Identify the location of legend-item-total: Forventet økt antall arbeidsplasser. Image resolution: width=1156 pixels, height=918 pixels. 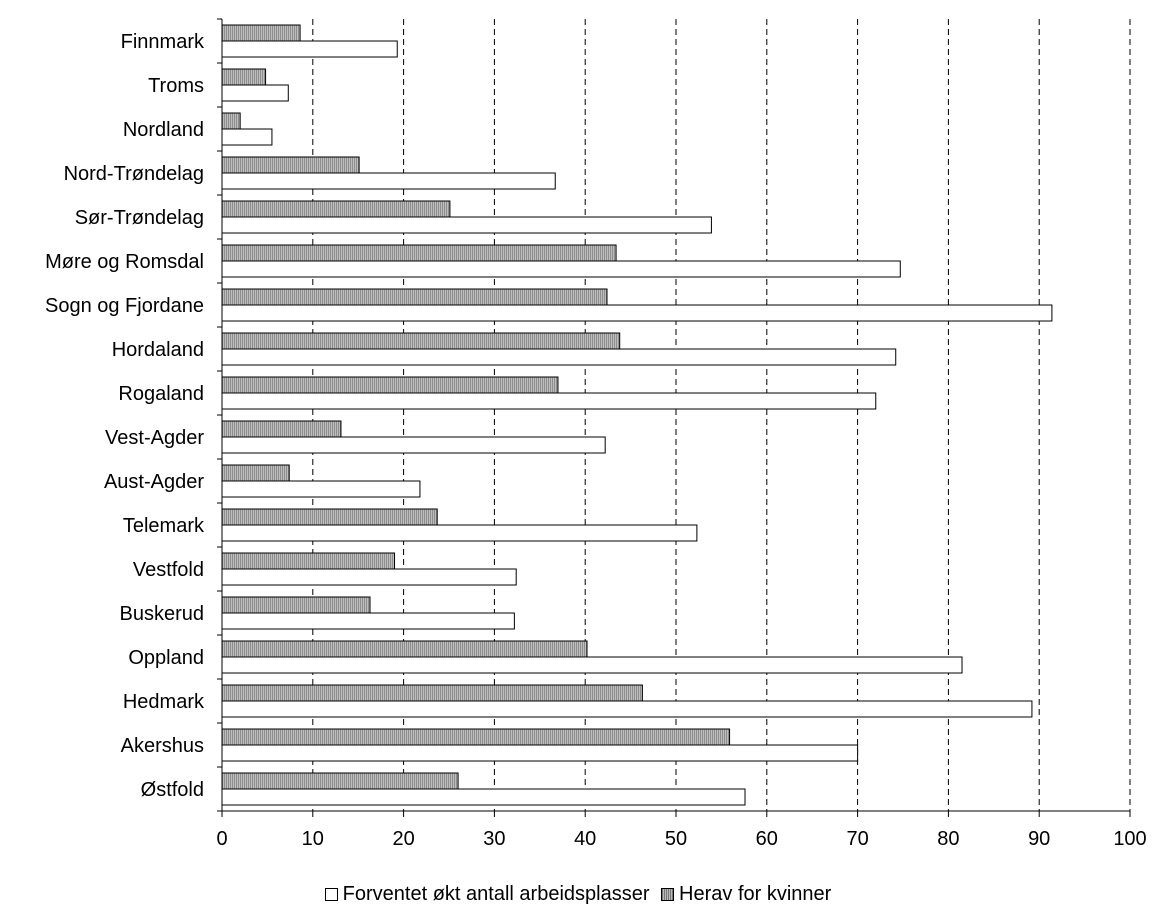
(487, 894).